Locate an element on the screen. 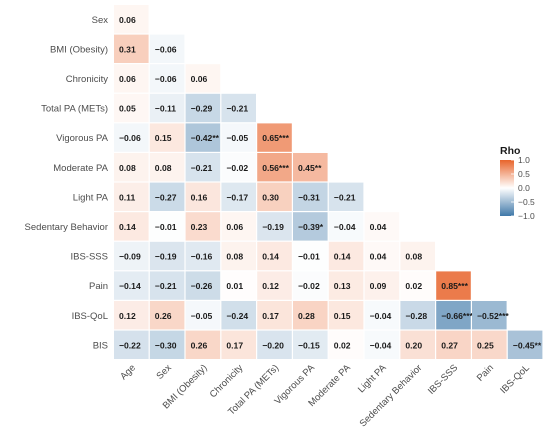 This screenshot has width=550, height=430. row-label: BIS is located at coordinates (100, 345).